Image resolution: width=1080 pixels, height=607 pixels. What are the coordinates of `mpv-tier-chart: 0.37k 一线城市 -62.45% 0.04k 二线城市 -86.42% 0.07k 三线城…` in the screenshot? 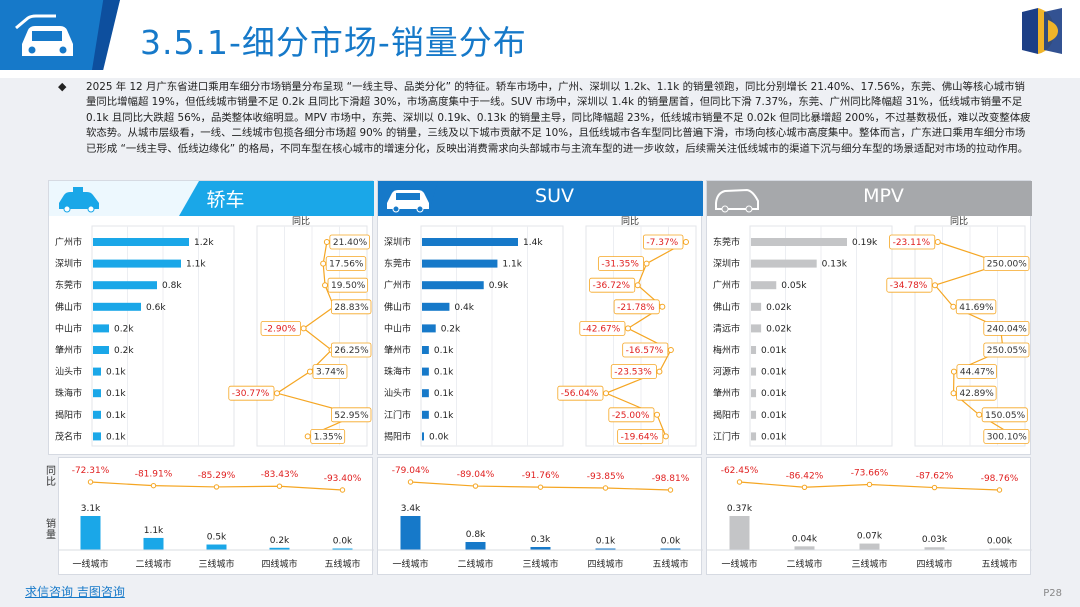 It's located at (869, 518).